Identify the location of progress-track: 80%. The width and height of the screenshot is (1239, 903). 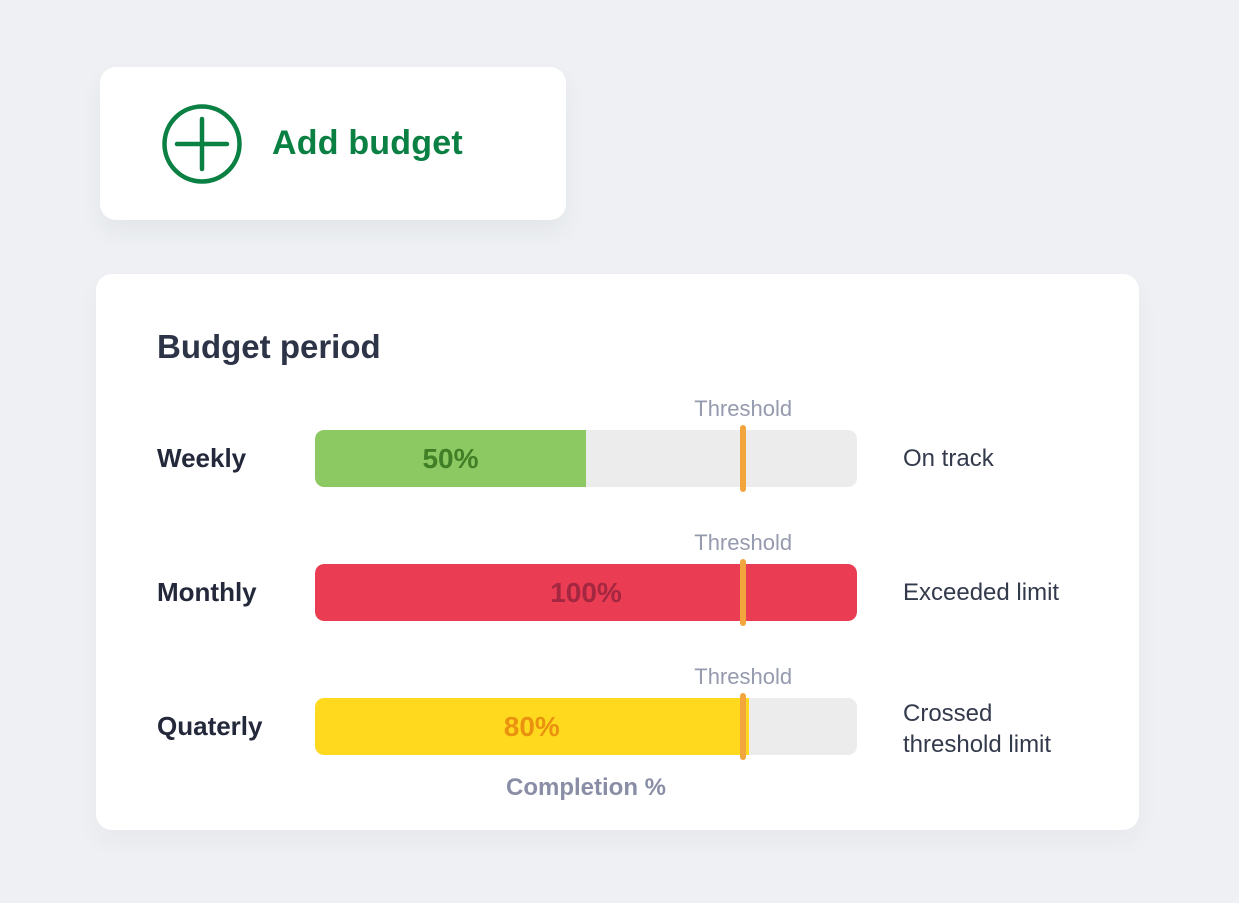
(586, 726).